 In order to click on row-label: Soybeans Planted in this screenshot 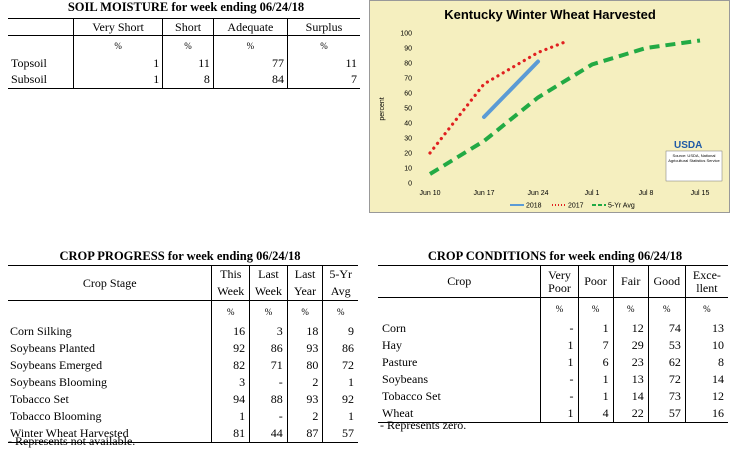, I will do `click(110, 348)`.